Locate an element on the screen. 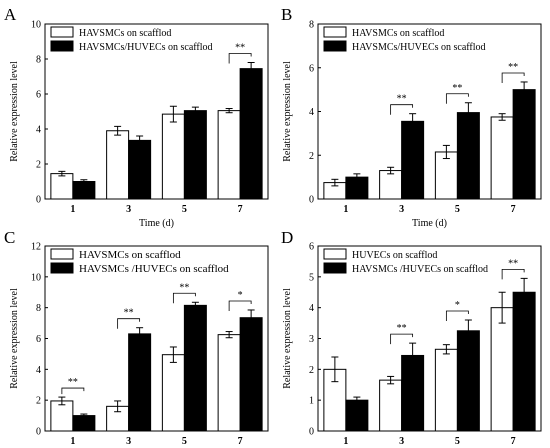 This screenshot has width=550, height=448. y-tick-label: 1 is located at coordinates (311, 401).